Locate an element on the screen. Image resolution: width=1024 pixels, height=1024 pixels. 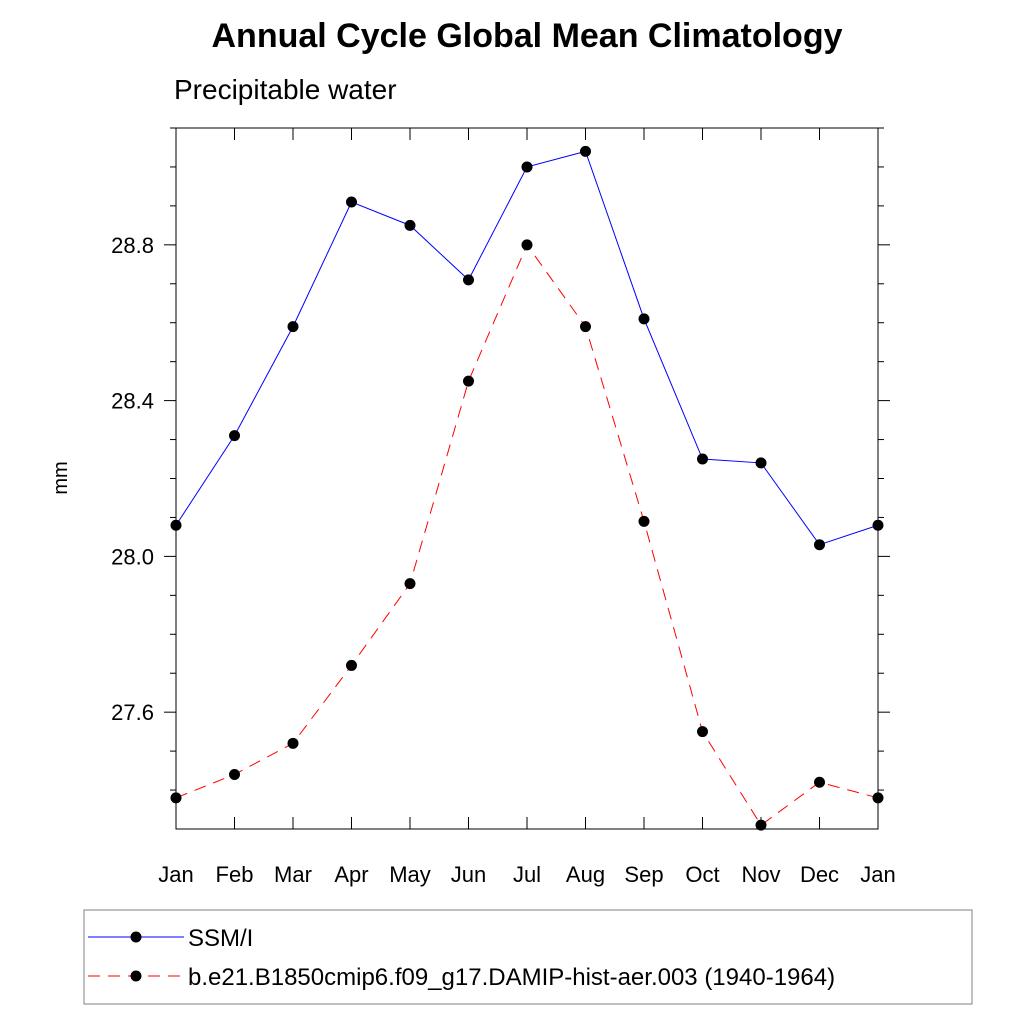
x-tick-label: Sep is located at coordinates (643, 874).